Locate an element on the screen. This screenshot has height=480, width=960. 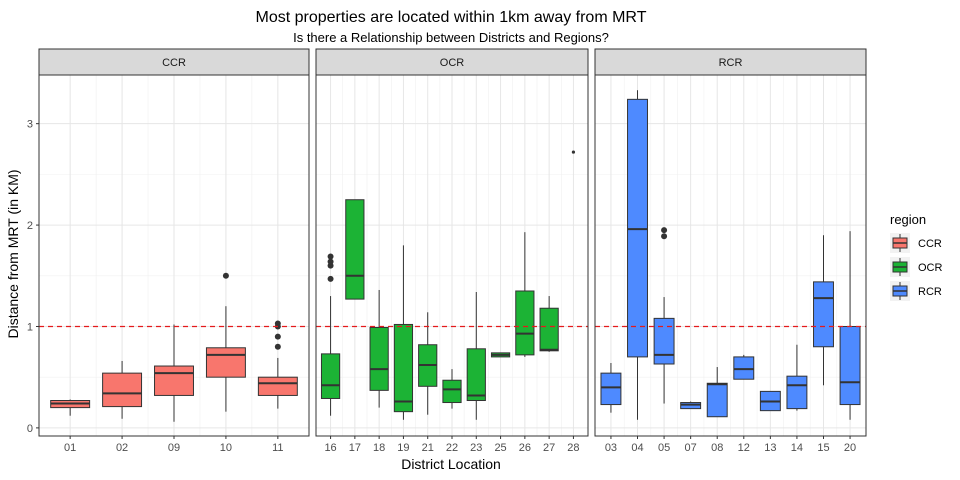
legend-item-rcr: RCR is located at coordinates (916, 291).